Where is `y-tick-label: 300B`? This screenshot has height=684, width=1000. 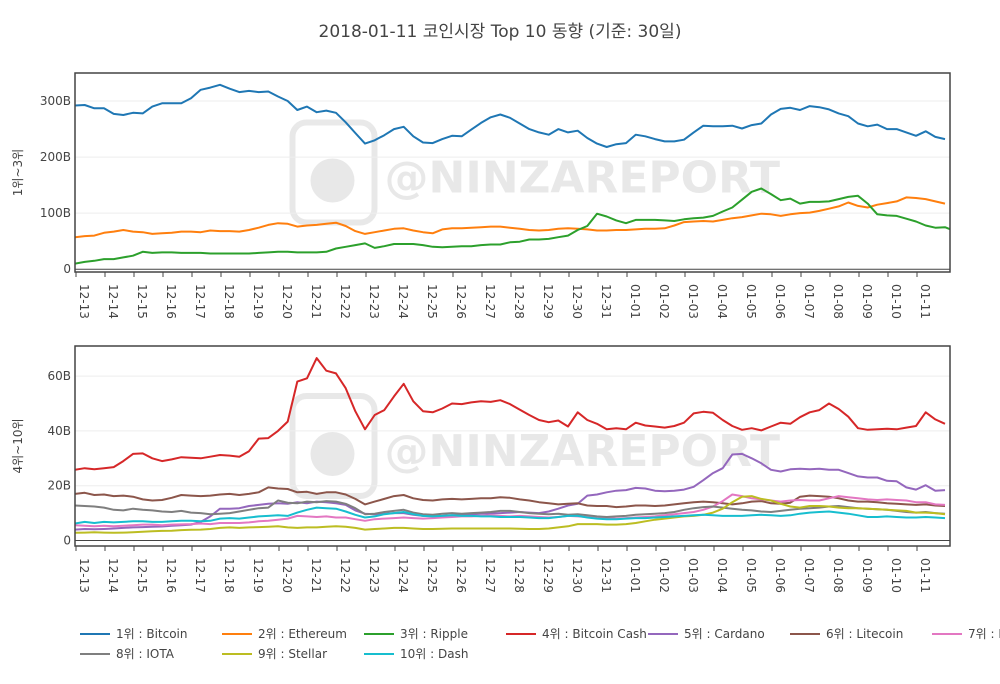 y-tick-label: 300B is located at coordinates (55, 101).